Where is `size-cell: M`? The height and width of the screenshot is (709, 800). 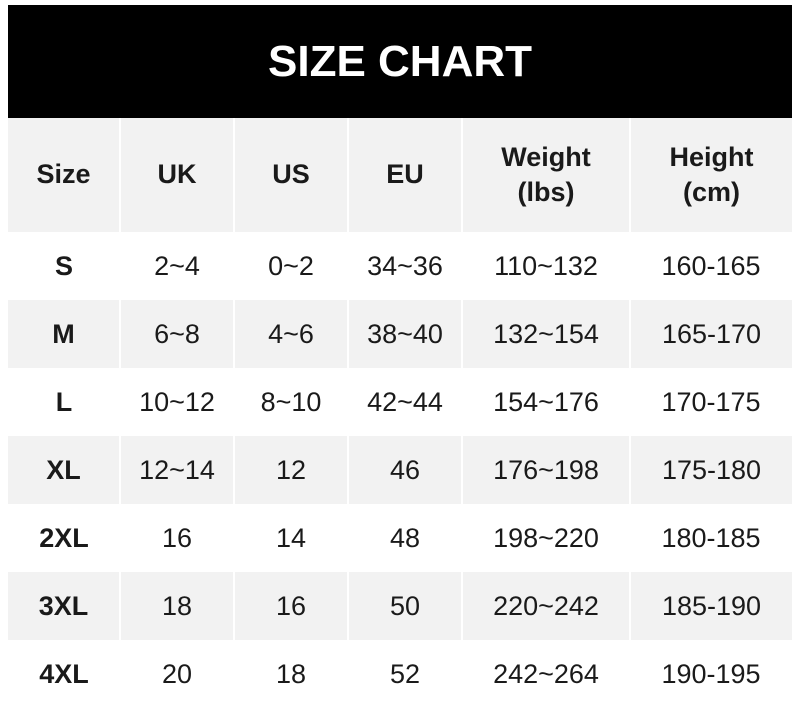 size-cell: M is located at coordinates (64, 334).